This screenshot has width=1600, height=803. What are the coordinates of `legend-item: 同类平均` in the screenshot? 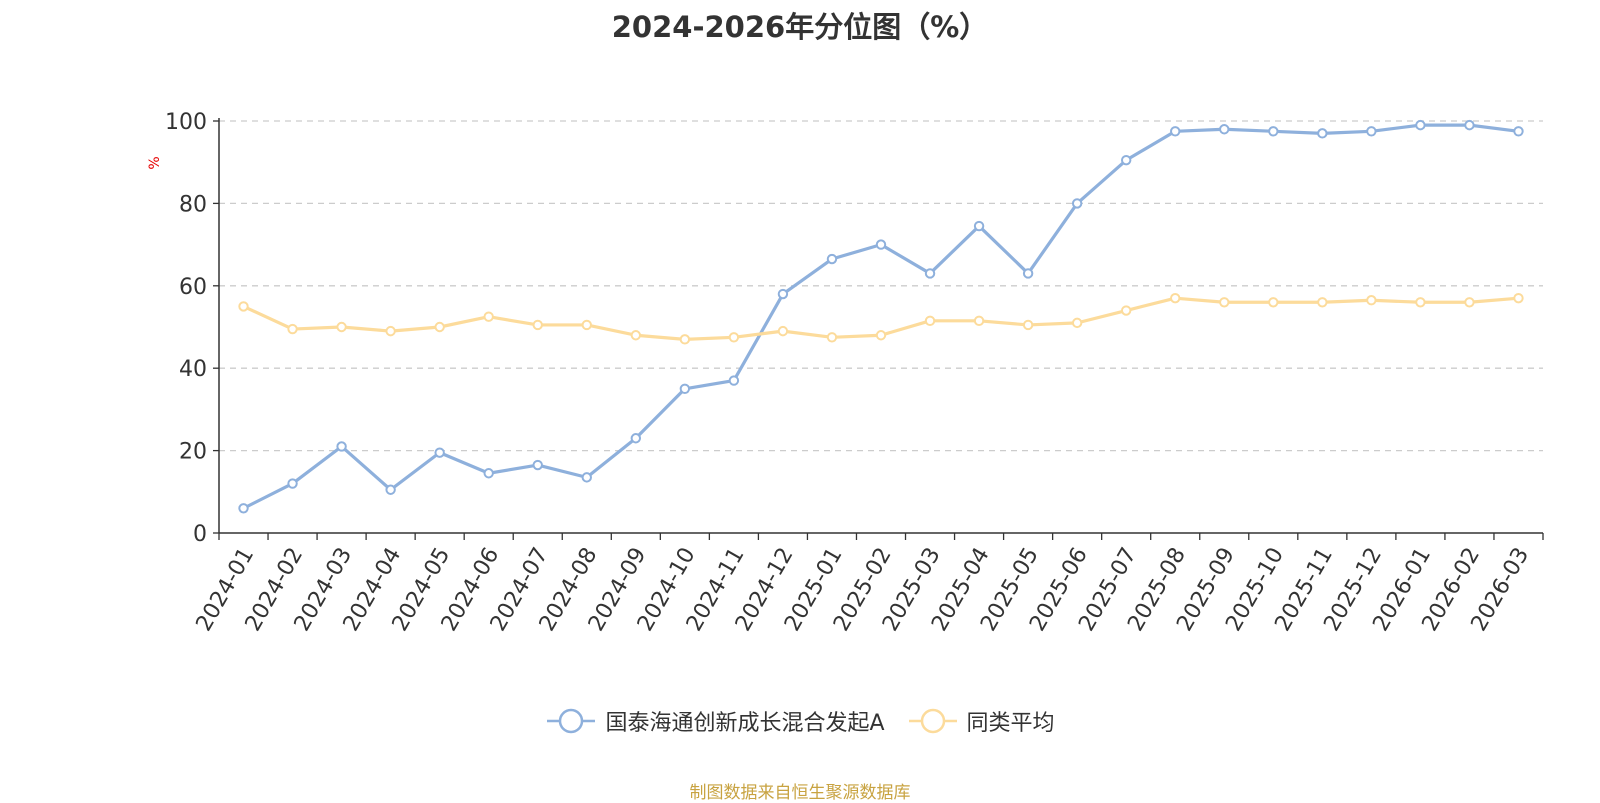 It's located at (981, 721).